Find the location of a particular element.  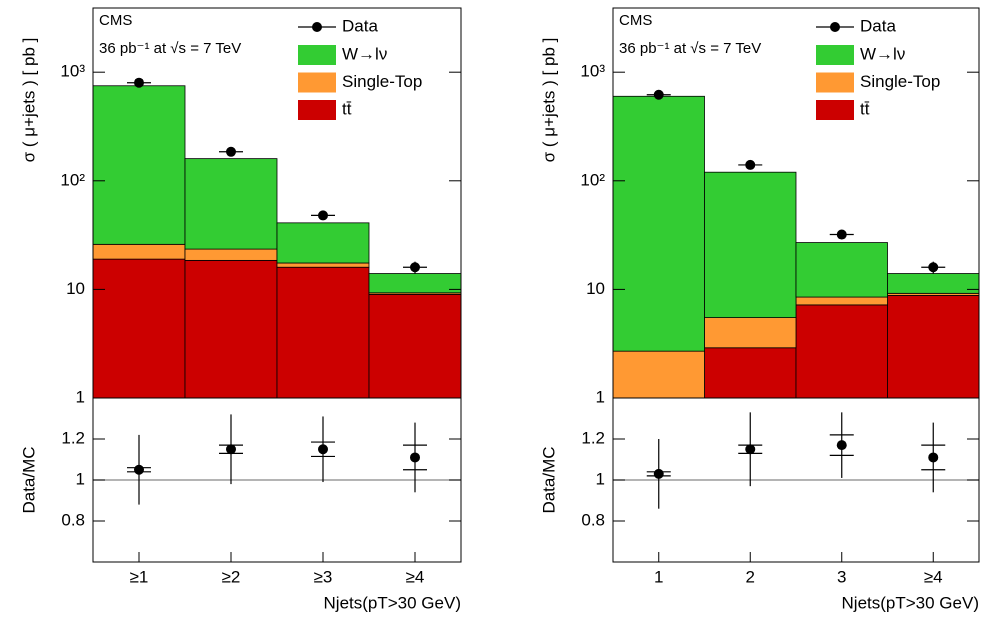

x-tick-label: ≥2 is located at coordinates (231, 576).